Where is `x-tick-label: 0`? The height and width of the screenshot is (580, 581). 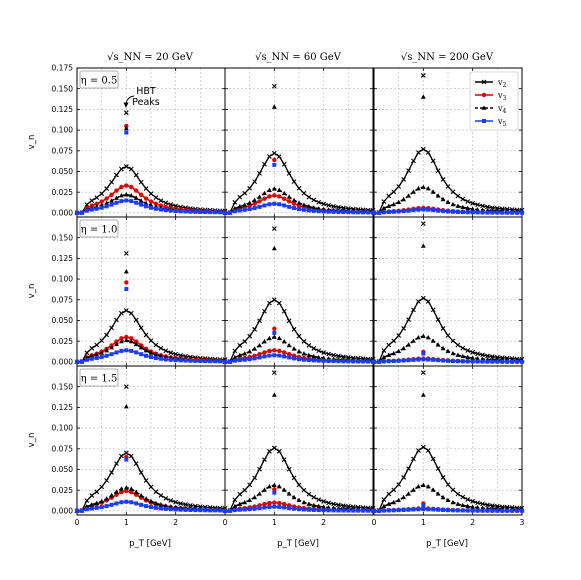 x-tick-label: 0 is located at coordinates (225, 522).